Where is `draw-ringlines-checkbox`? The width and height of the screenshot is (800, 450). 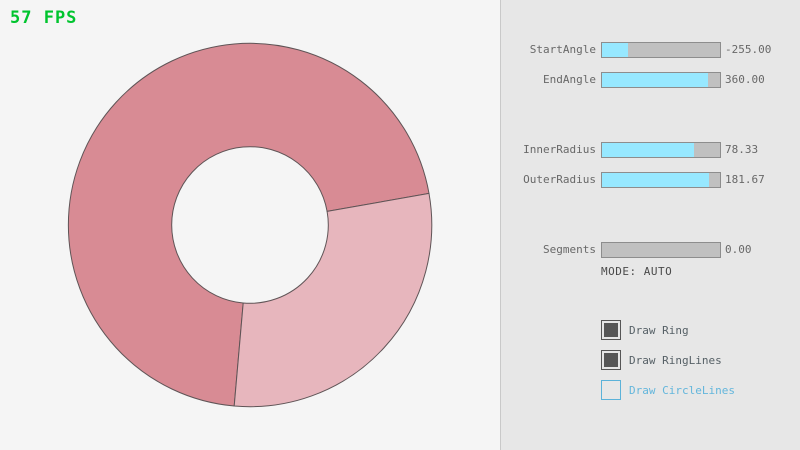
draw-ringlines-checkbox is located at coordinates (611, 360).